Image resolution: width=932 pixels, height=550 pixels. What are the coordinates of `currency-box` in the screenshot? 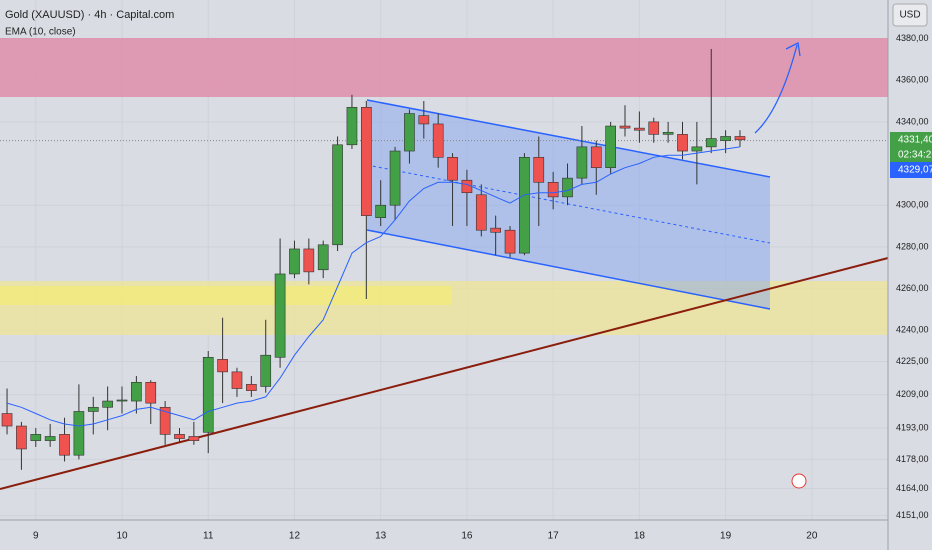 It's located at (910, 15).